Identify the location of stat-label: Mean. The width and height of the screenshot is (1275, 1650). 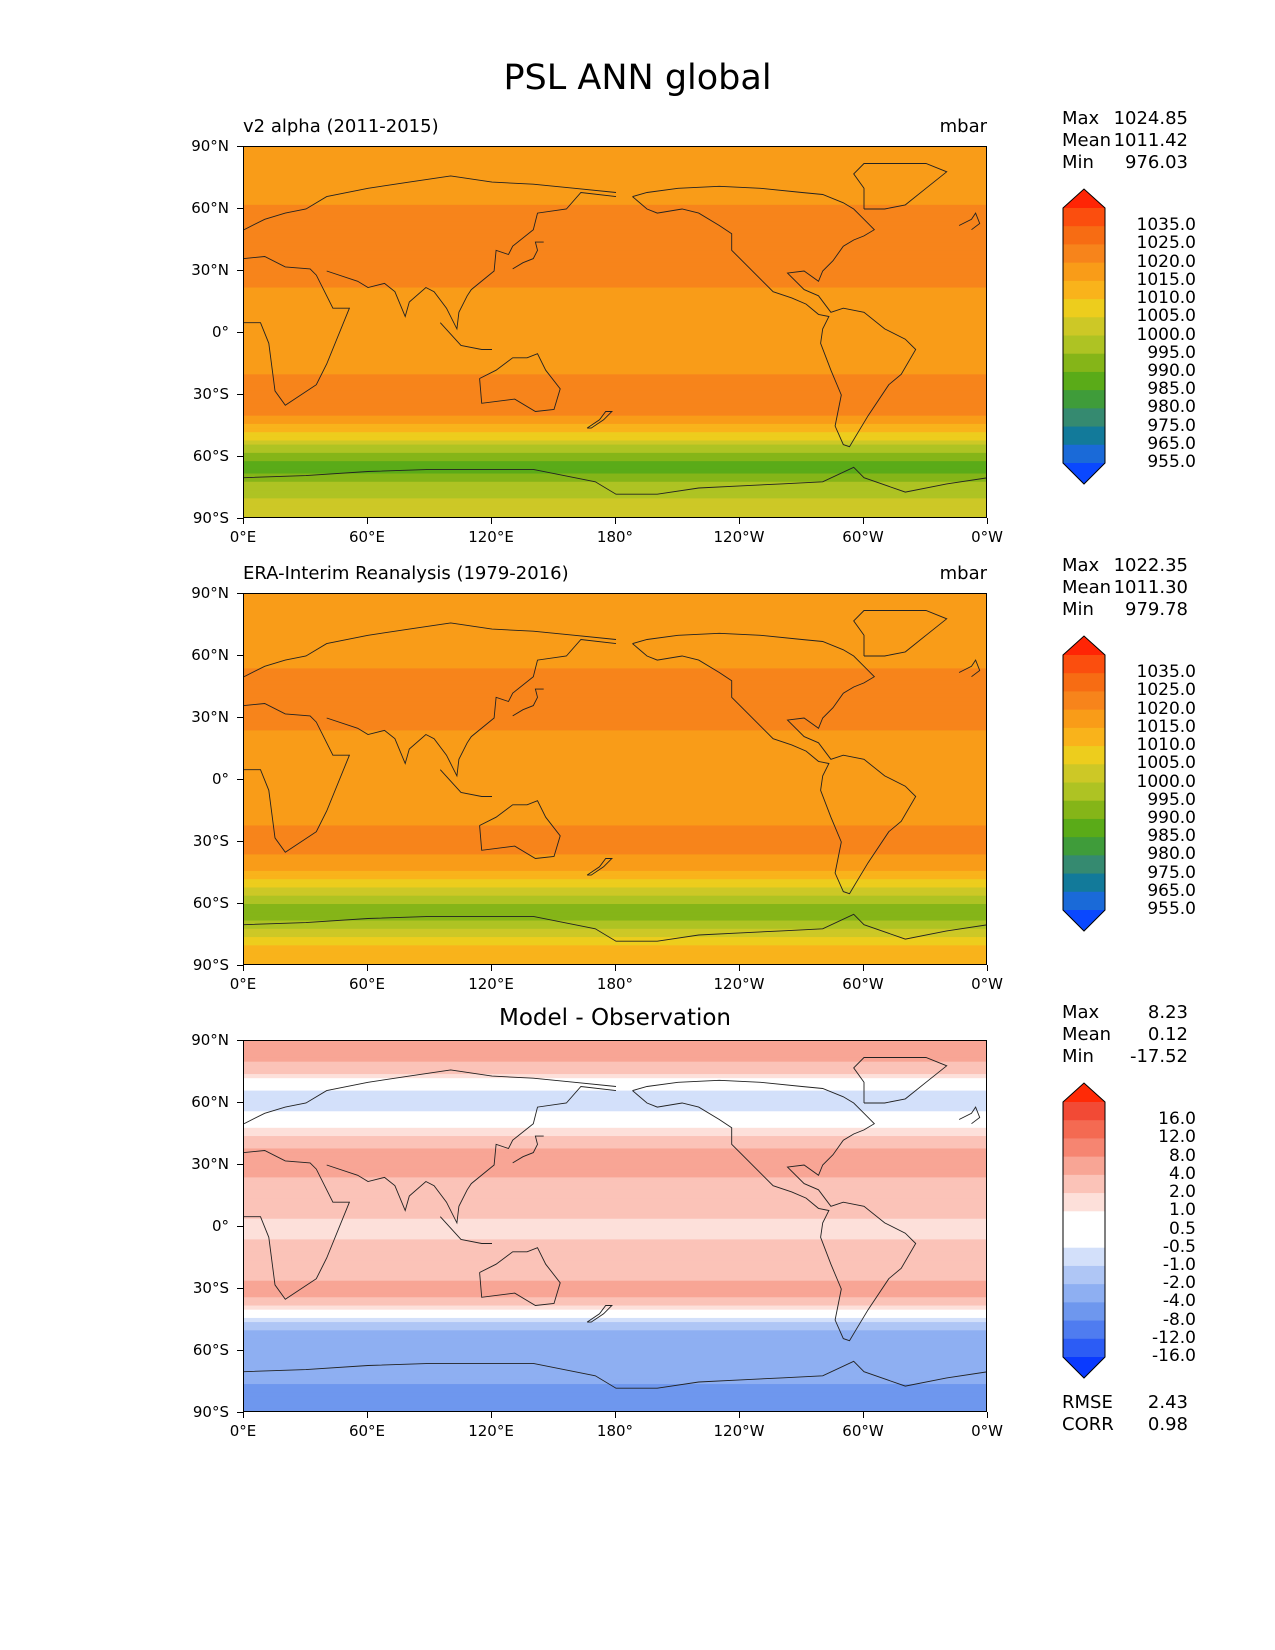
(1087, 587).